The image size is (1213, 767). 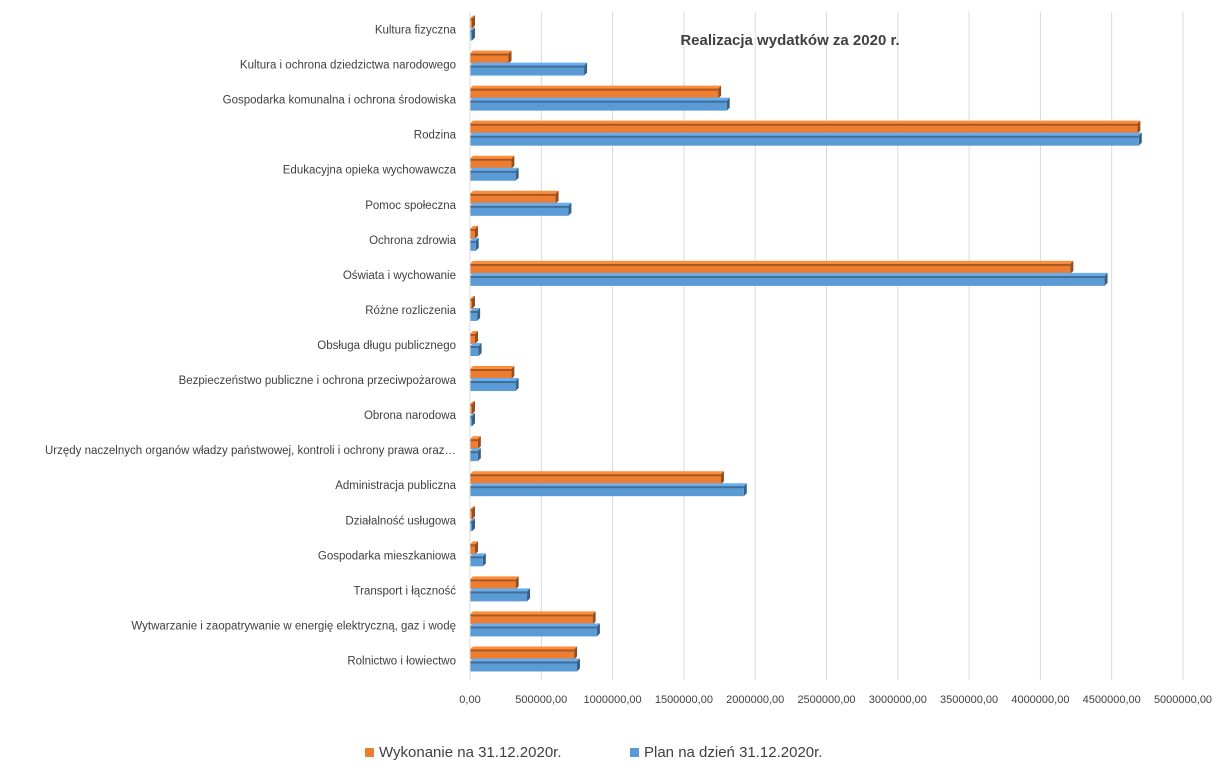 What do you see at coordinates (399, 276) in the screenshot?
I see `category-label: Oświata i wychowanie` at bounding box center [399, 276].